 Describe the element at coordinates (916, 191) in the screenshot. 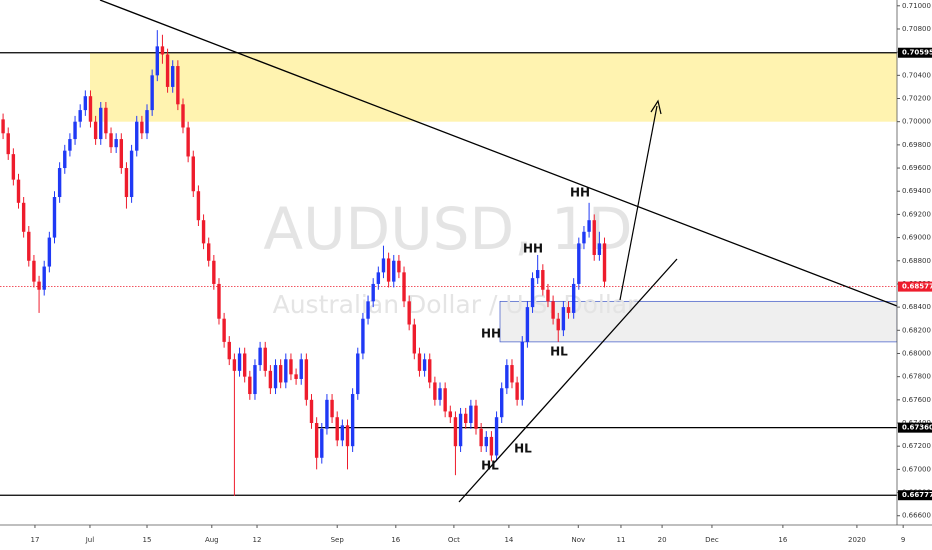

I see `y-tick-label: 0.69400` at that location.